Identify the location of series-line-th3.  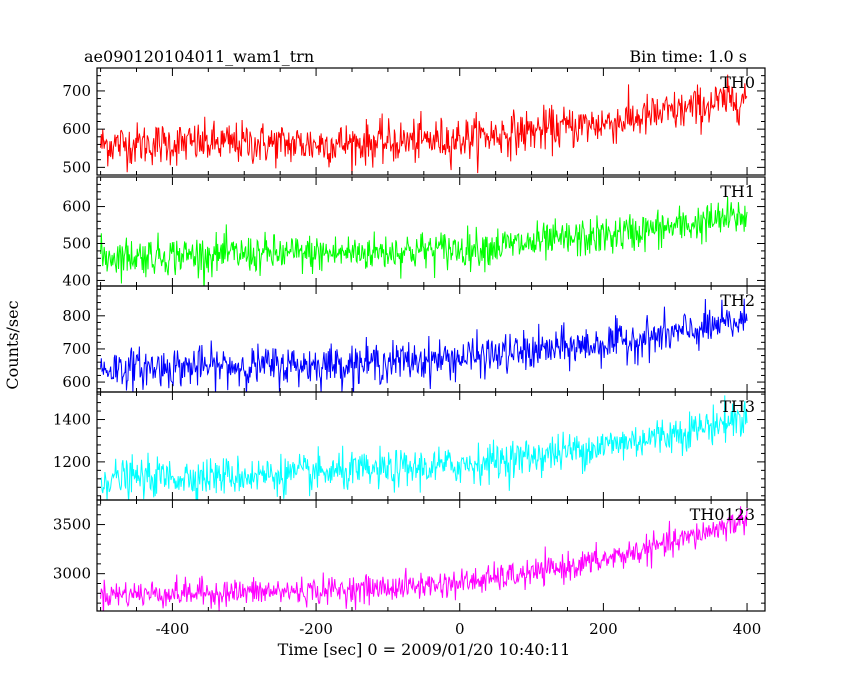
(424, 447).